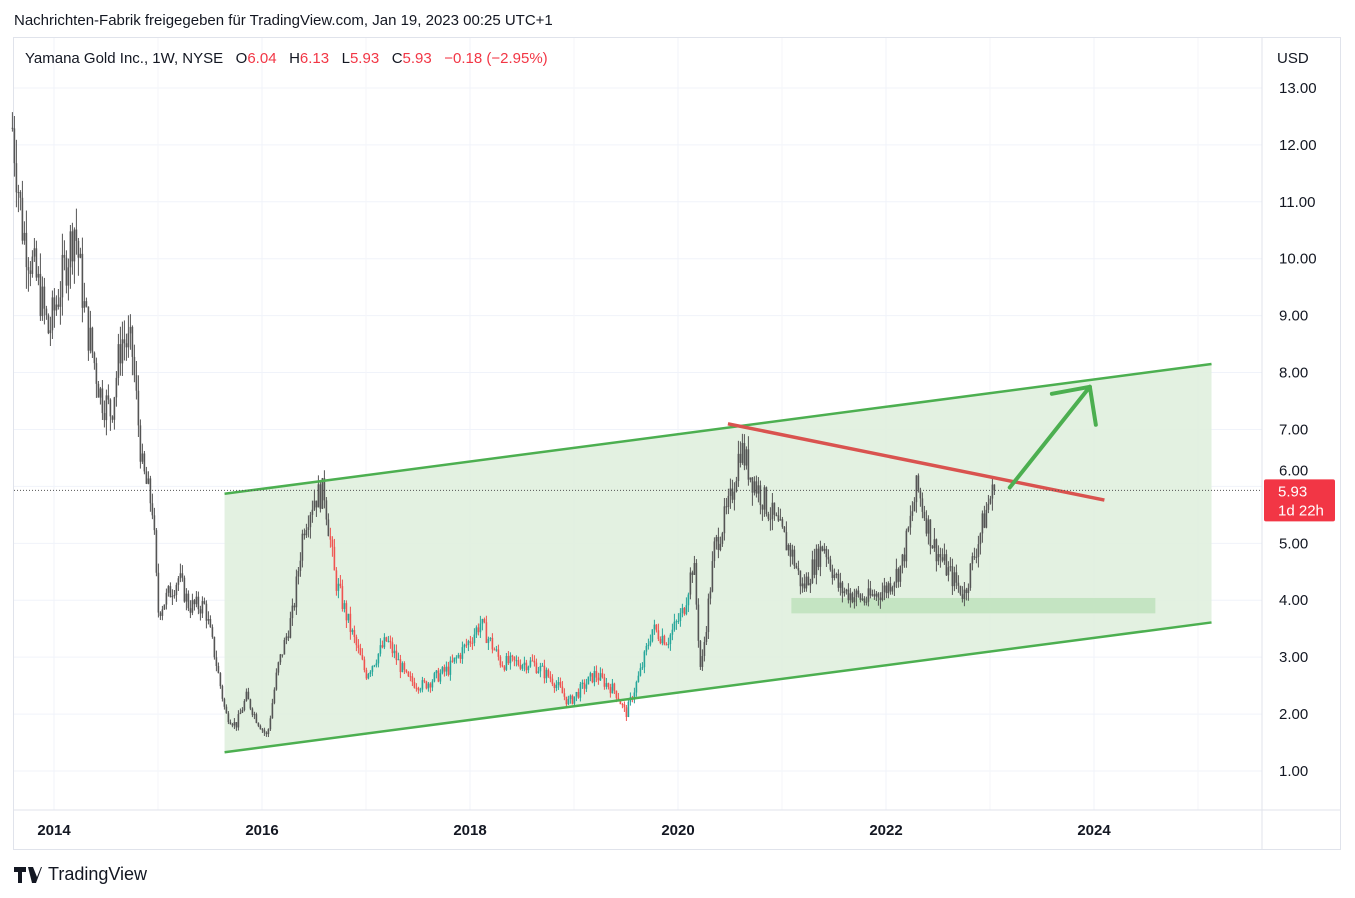 Image resolution: width=1355 pixels, height=898 pixels. Describe the element at coordinates (124, 58) in the screenshot. I see `symbol-info: Yamana Gold Inc., 1W, NYSE` at that location.